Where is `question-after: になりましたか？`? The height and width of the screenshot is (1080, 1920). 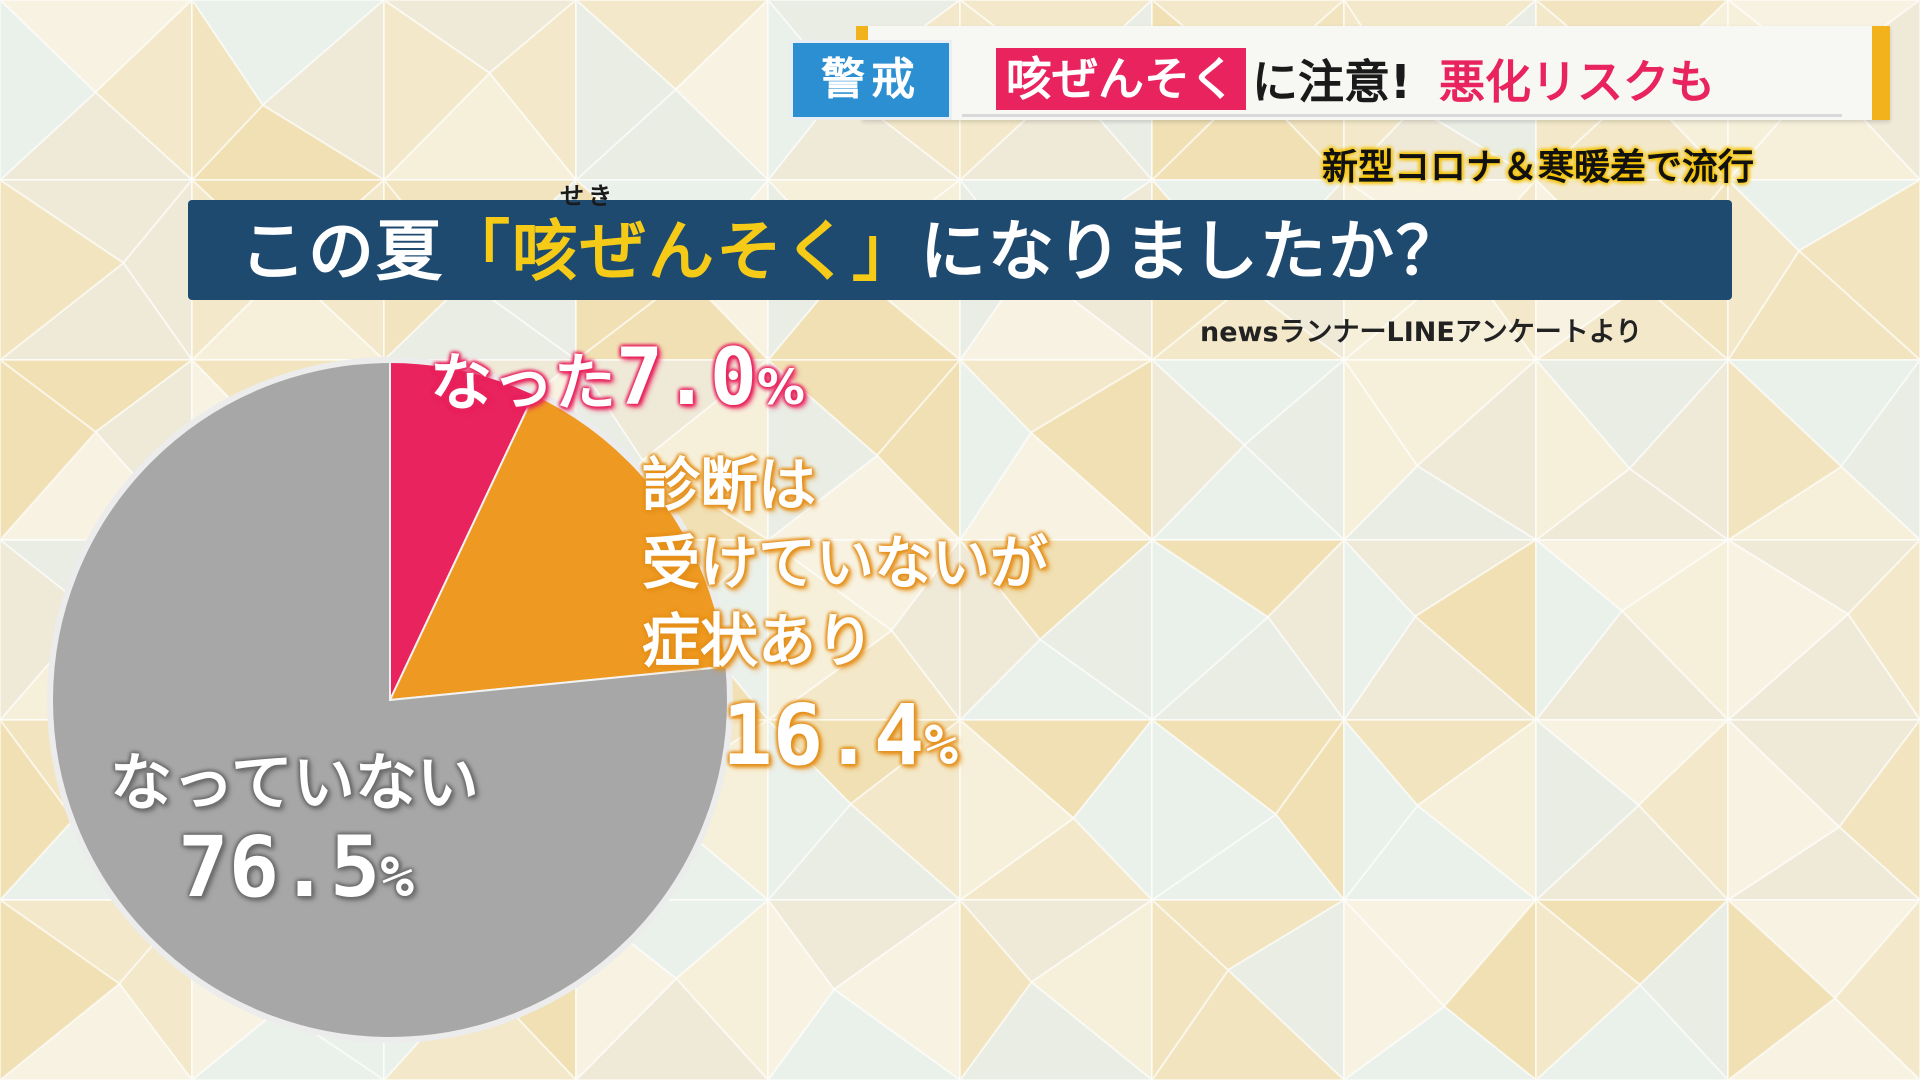 question-after: になりましたか？ is located at coordinates (1192, 251).